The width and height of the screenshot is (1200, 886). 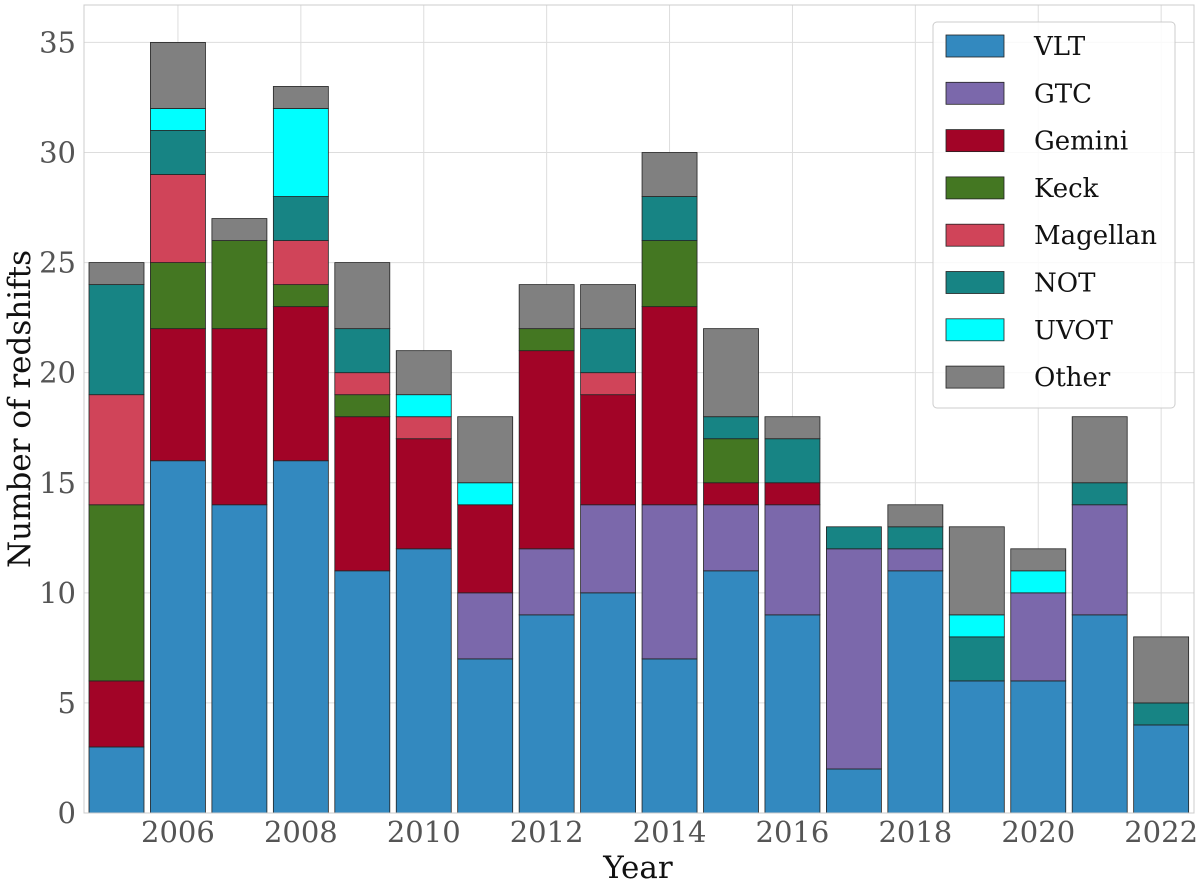 I want to click on legend-swatch-other, so click(x=975, y=377).